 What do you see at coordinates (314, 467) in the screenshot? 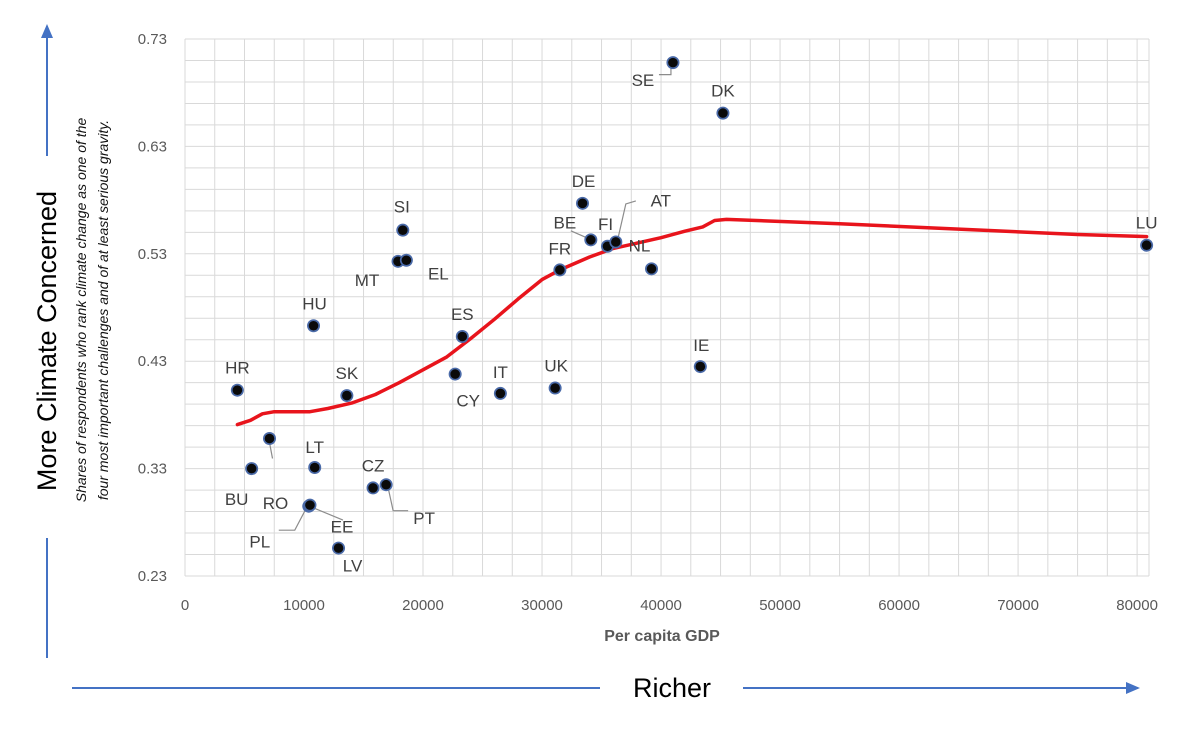
I see `point-lt` at bounding box center [314, 467].